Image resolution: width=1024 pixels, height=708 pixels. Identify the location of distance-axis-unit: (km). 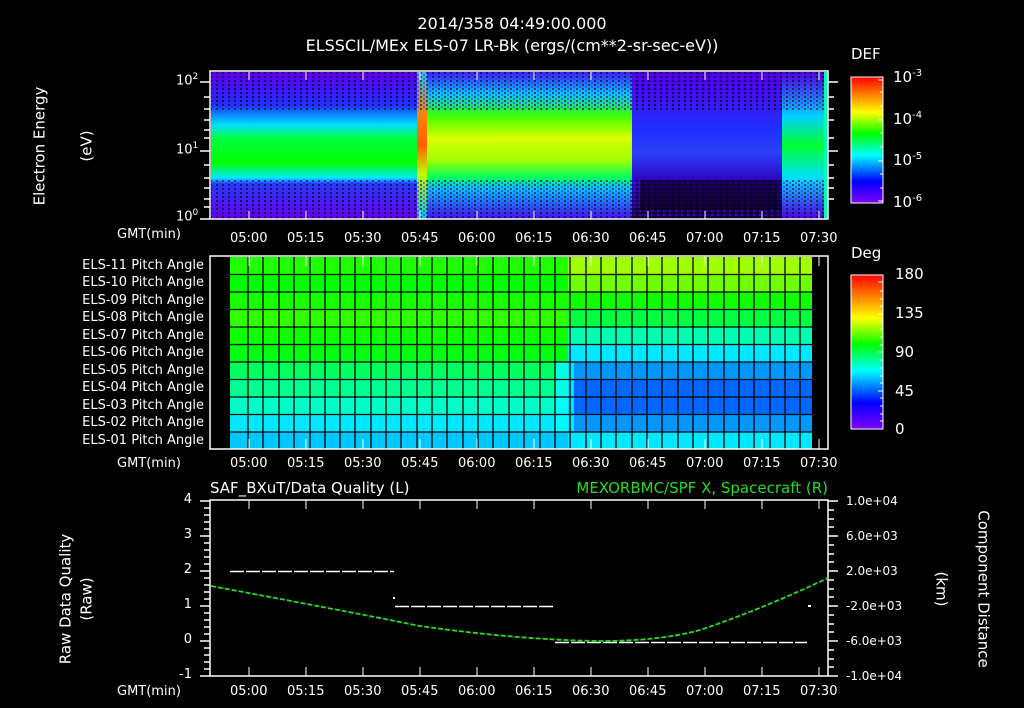
(941, 589).